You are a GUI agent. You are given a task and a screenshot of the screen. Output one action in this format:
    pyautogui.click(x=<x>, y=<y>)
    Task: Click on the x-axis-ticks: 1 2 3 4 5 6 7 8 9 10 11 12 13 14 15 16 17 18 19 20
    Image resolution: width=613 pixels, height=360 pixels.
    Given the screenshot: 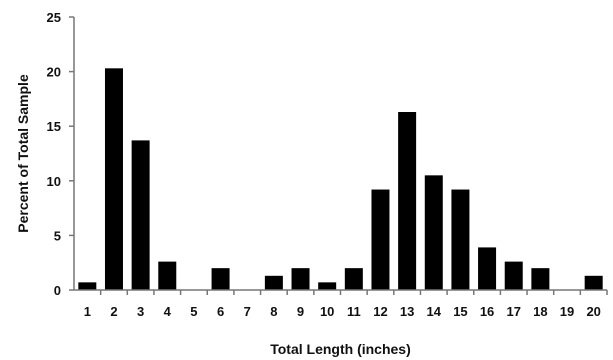 What is the action you would take?
    pyautogui.click(x=346, y=304)
    